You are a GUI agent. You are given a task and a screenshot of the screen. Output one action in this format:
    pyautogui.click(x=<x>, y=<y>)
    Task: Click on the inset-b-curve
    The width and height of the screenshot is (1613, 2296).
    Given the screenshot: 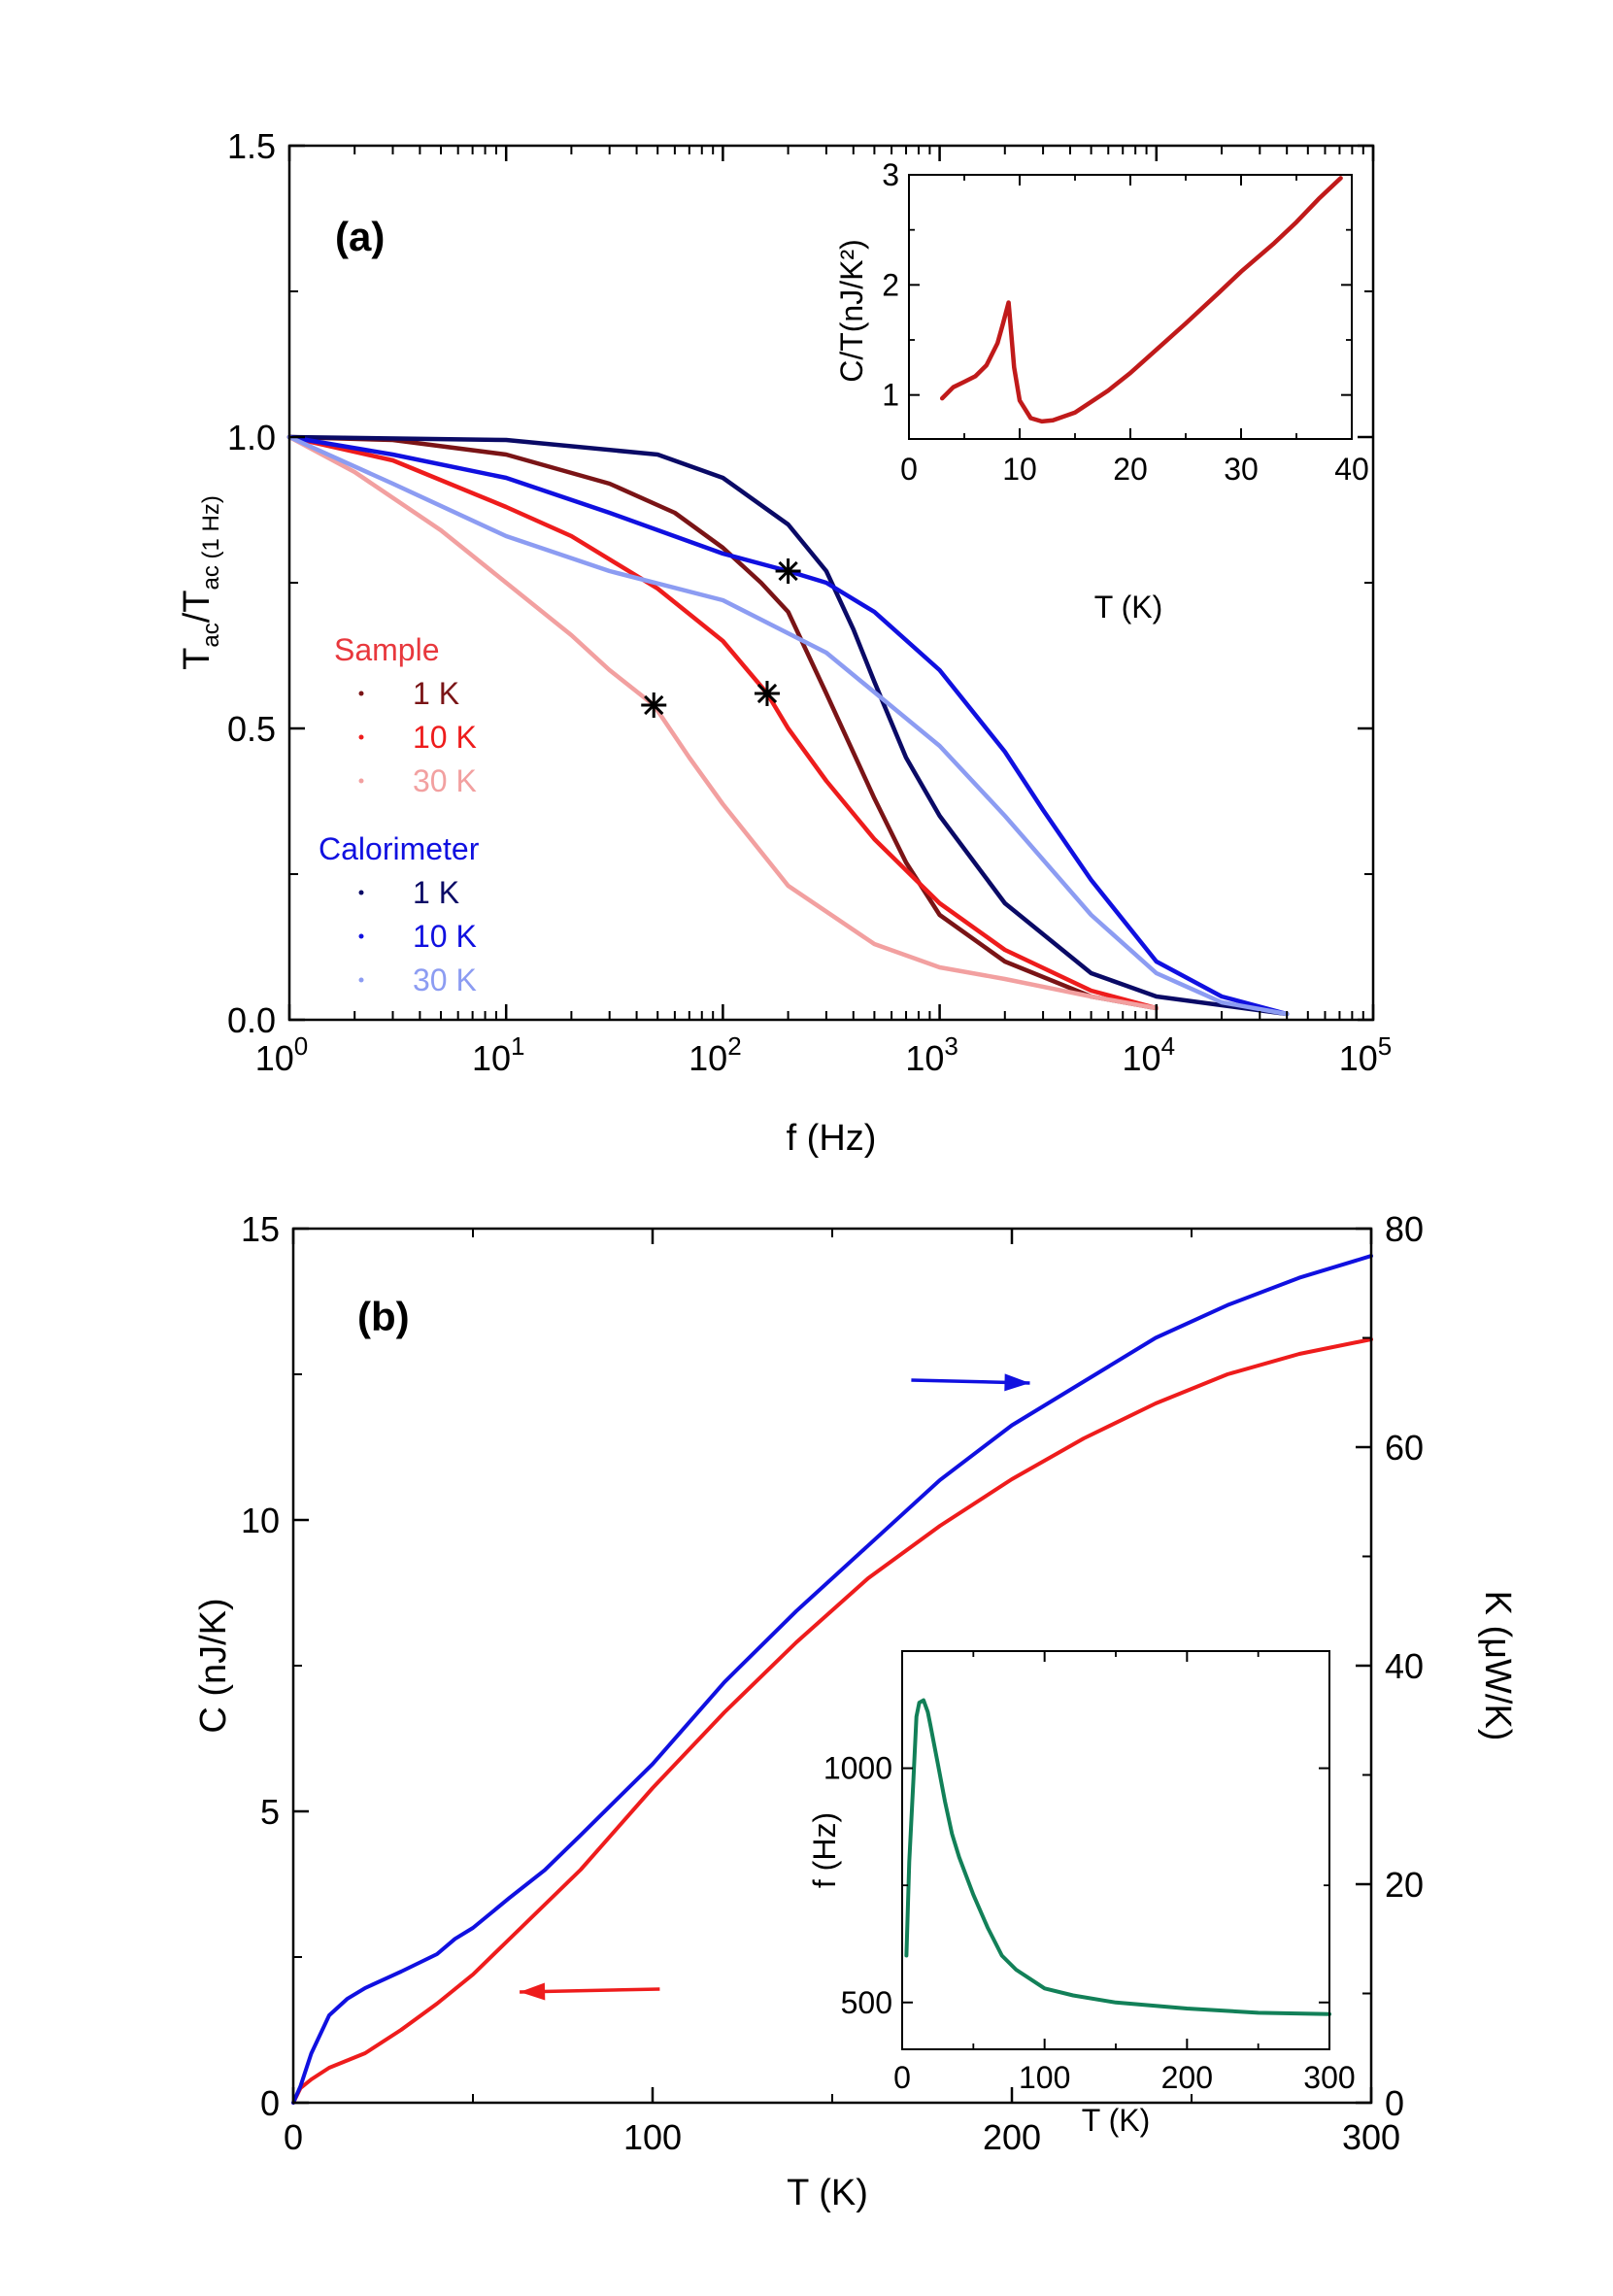 What is the action you would take?
    pyautogui.click(x=1117, y=1857)
    